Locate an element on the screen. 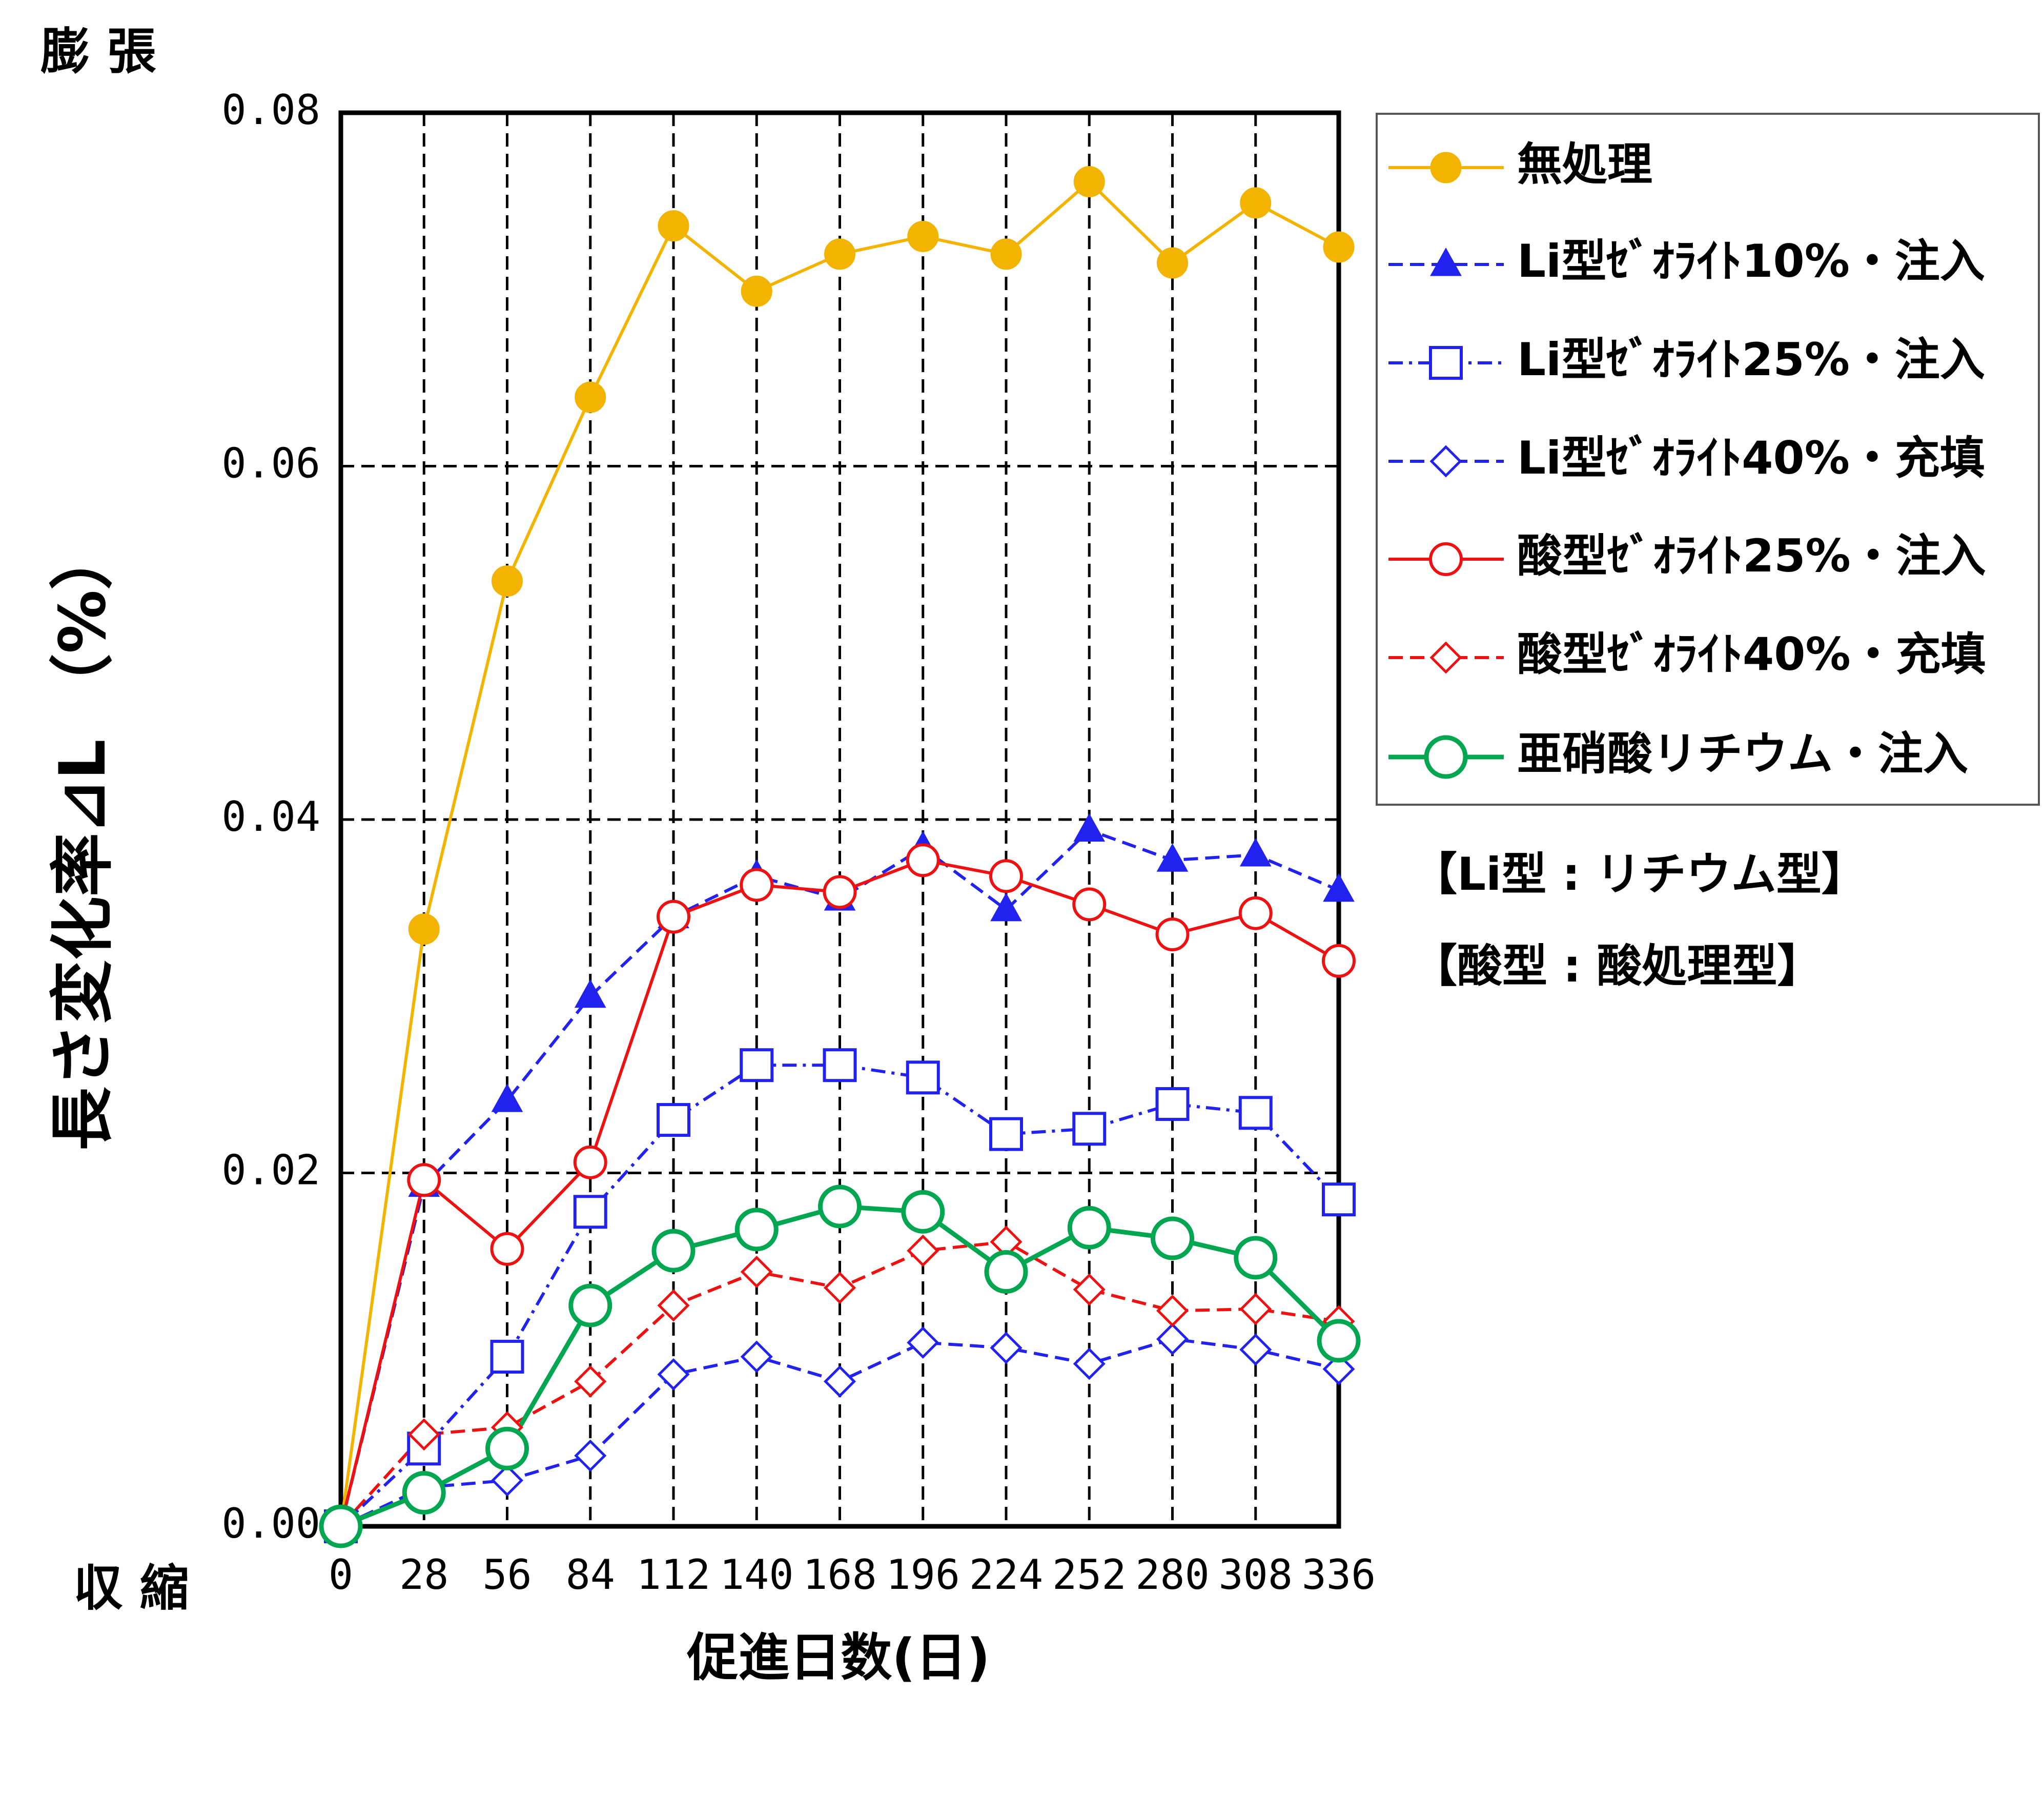 Image resolution: width=2044 pixels, height=1799 pixels. legend-box is located at coordinates (1708, 459).